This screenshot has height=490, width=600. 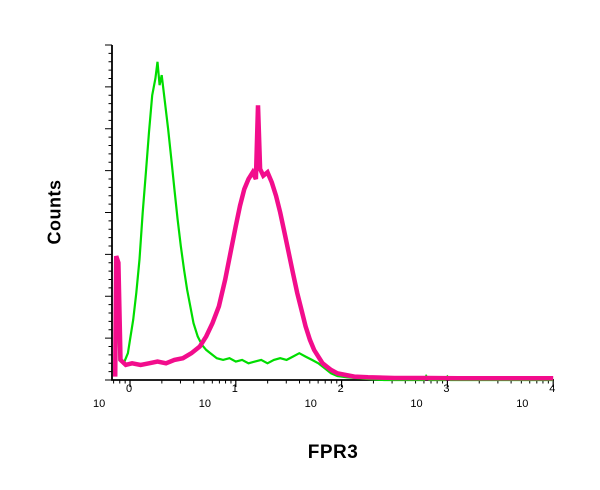 What do you see at coordinates (340, 389) in the screenshot?
I see `x-tick-exponent: 2` at bounding box center [340, 389].